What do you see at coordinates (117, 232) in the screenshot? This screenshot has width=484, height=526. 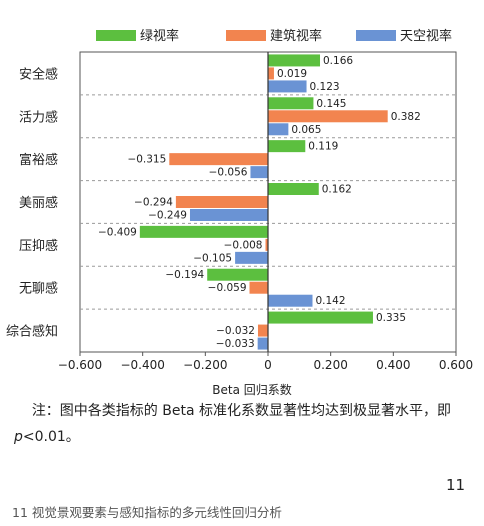 I see `data-label: −0.409` at bounding box center [117, 232].